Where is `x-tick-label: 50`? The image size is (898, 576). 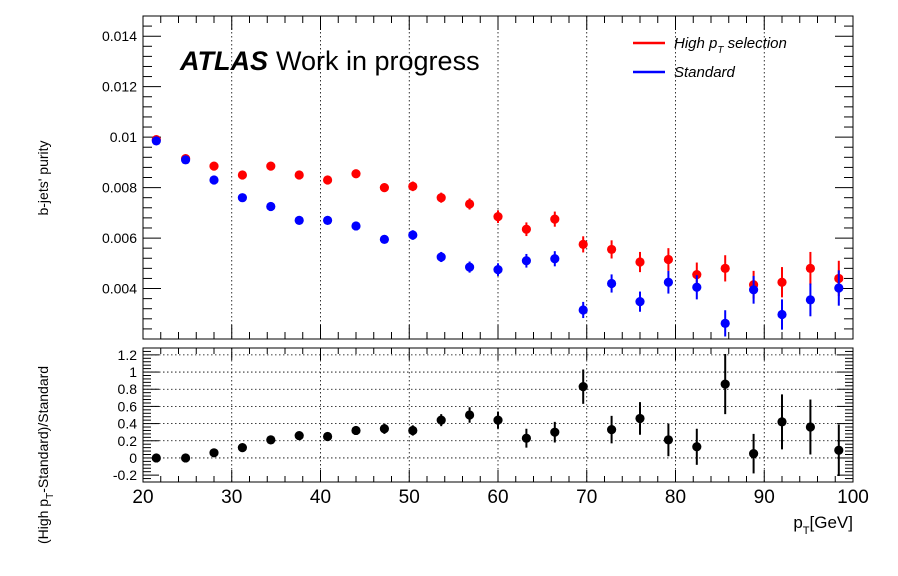
x-tick-label: 50 is located at coordinates (409, 497).